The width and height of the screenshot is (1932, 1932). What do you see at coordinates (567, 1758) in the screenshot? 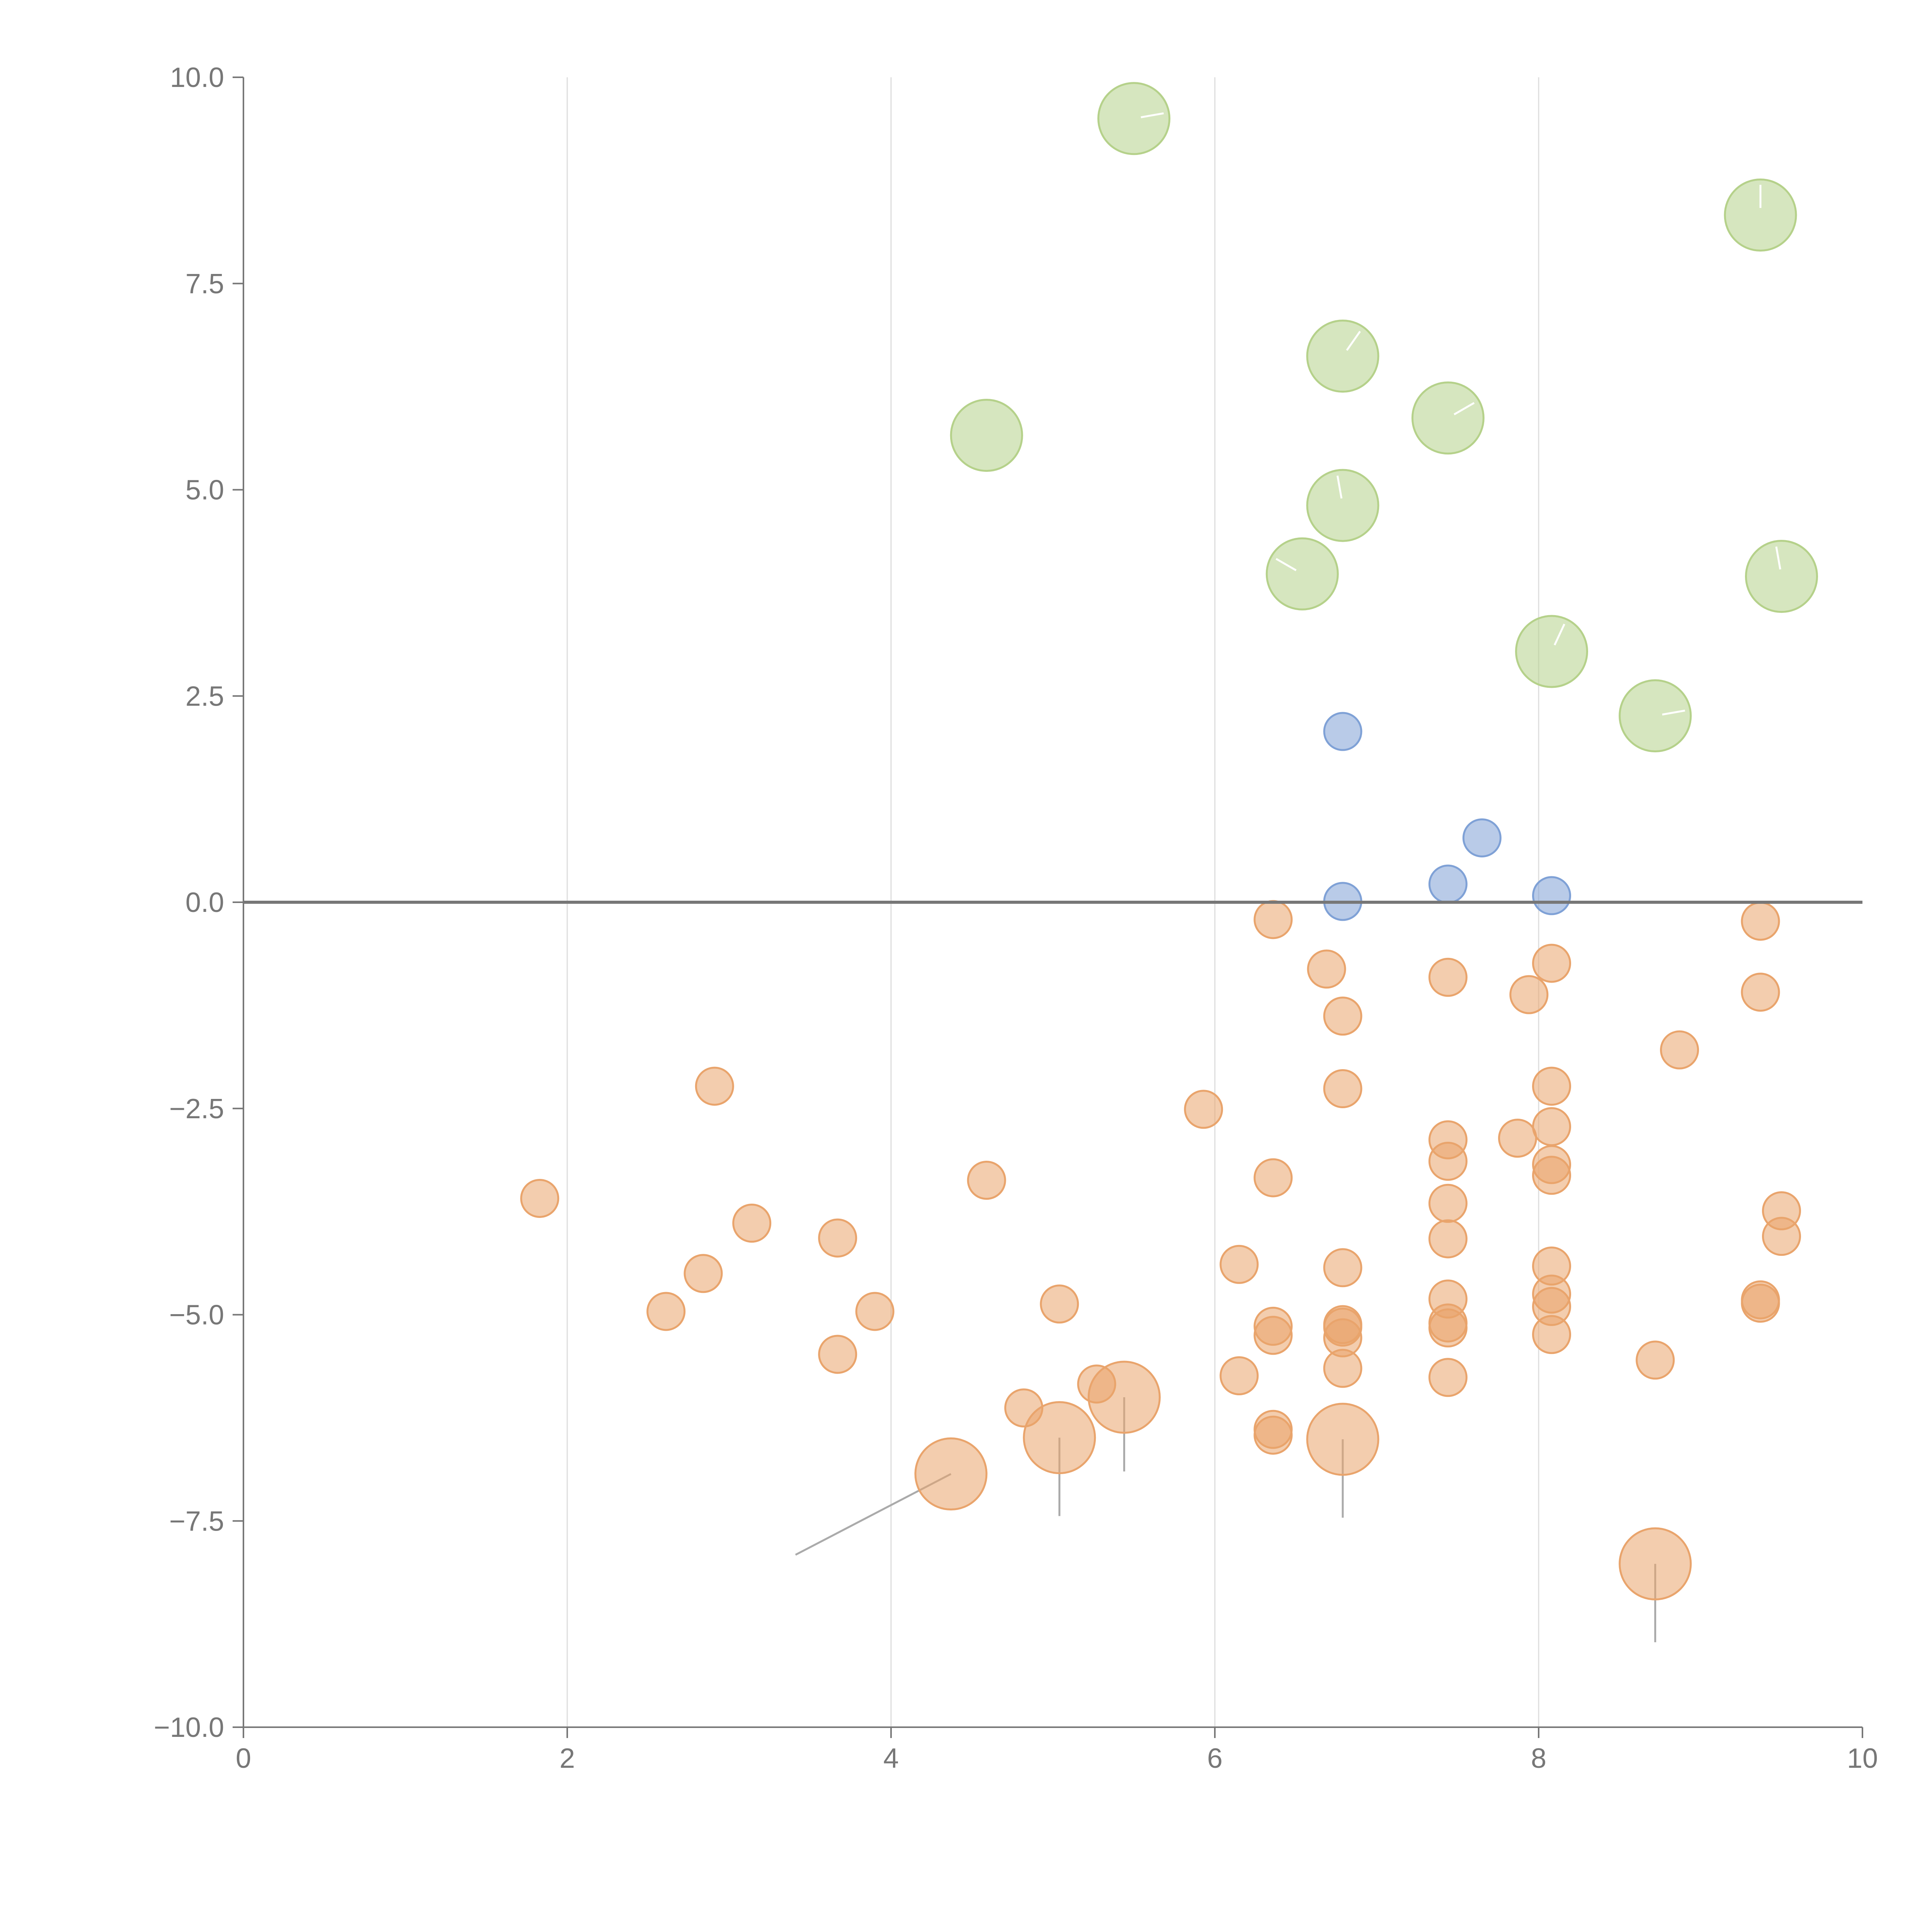
I see `x-tick-label: 2` at bounding box center [567, 1758].